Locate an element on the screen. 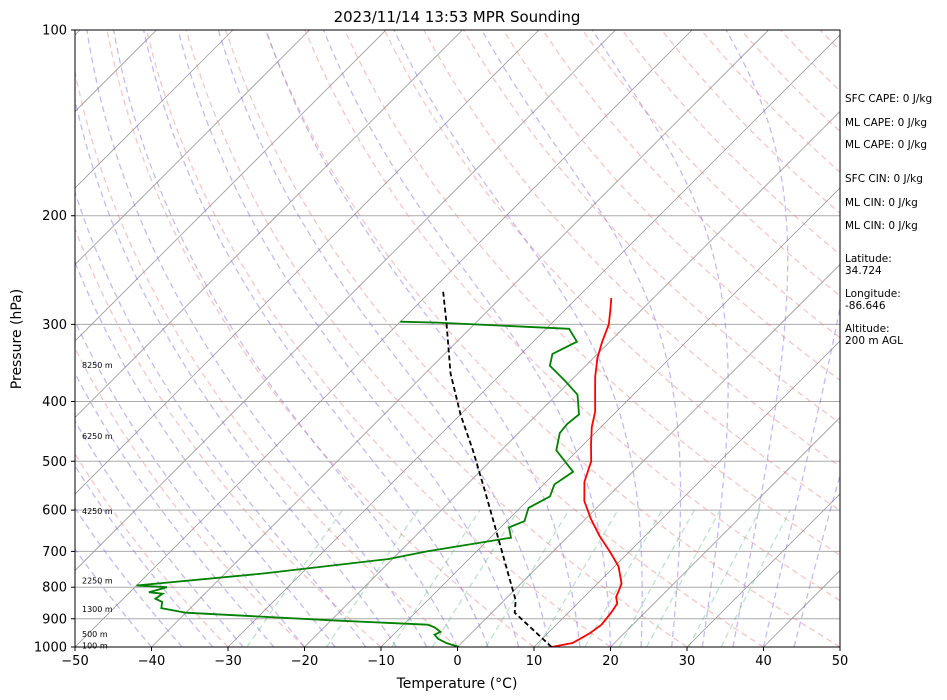 The image size is (947, 700). x-tick-label: −50 is located at coordinates (74, 661).